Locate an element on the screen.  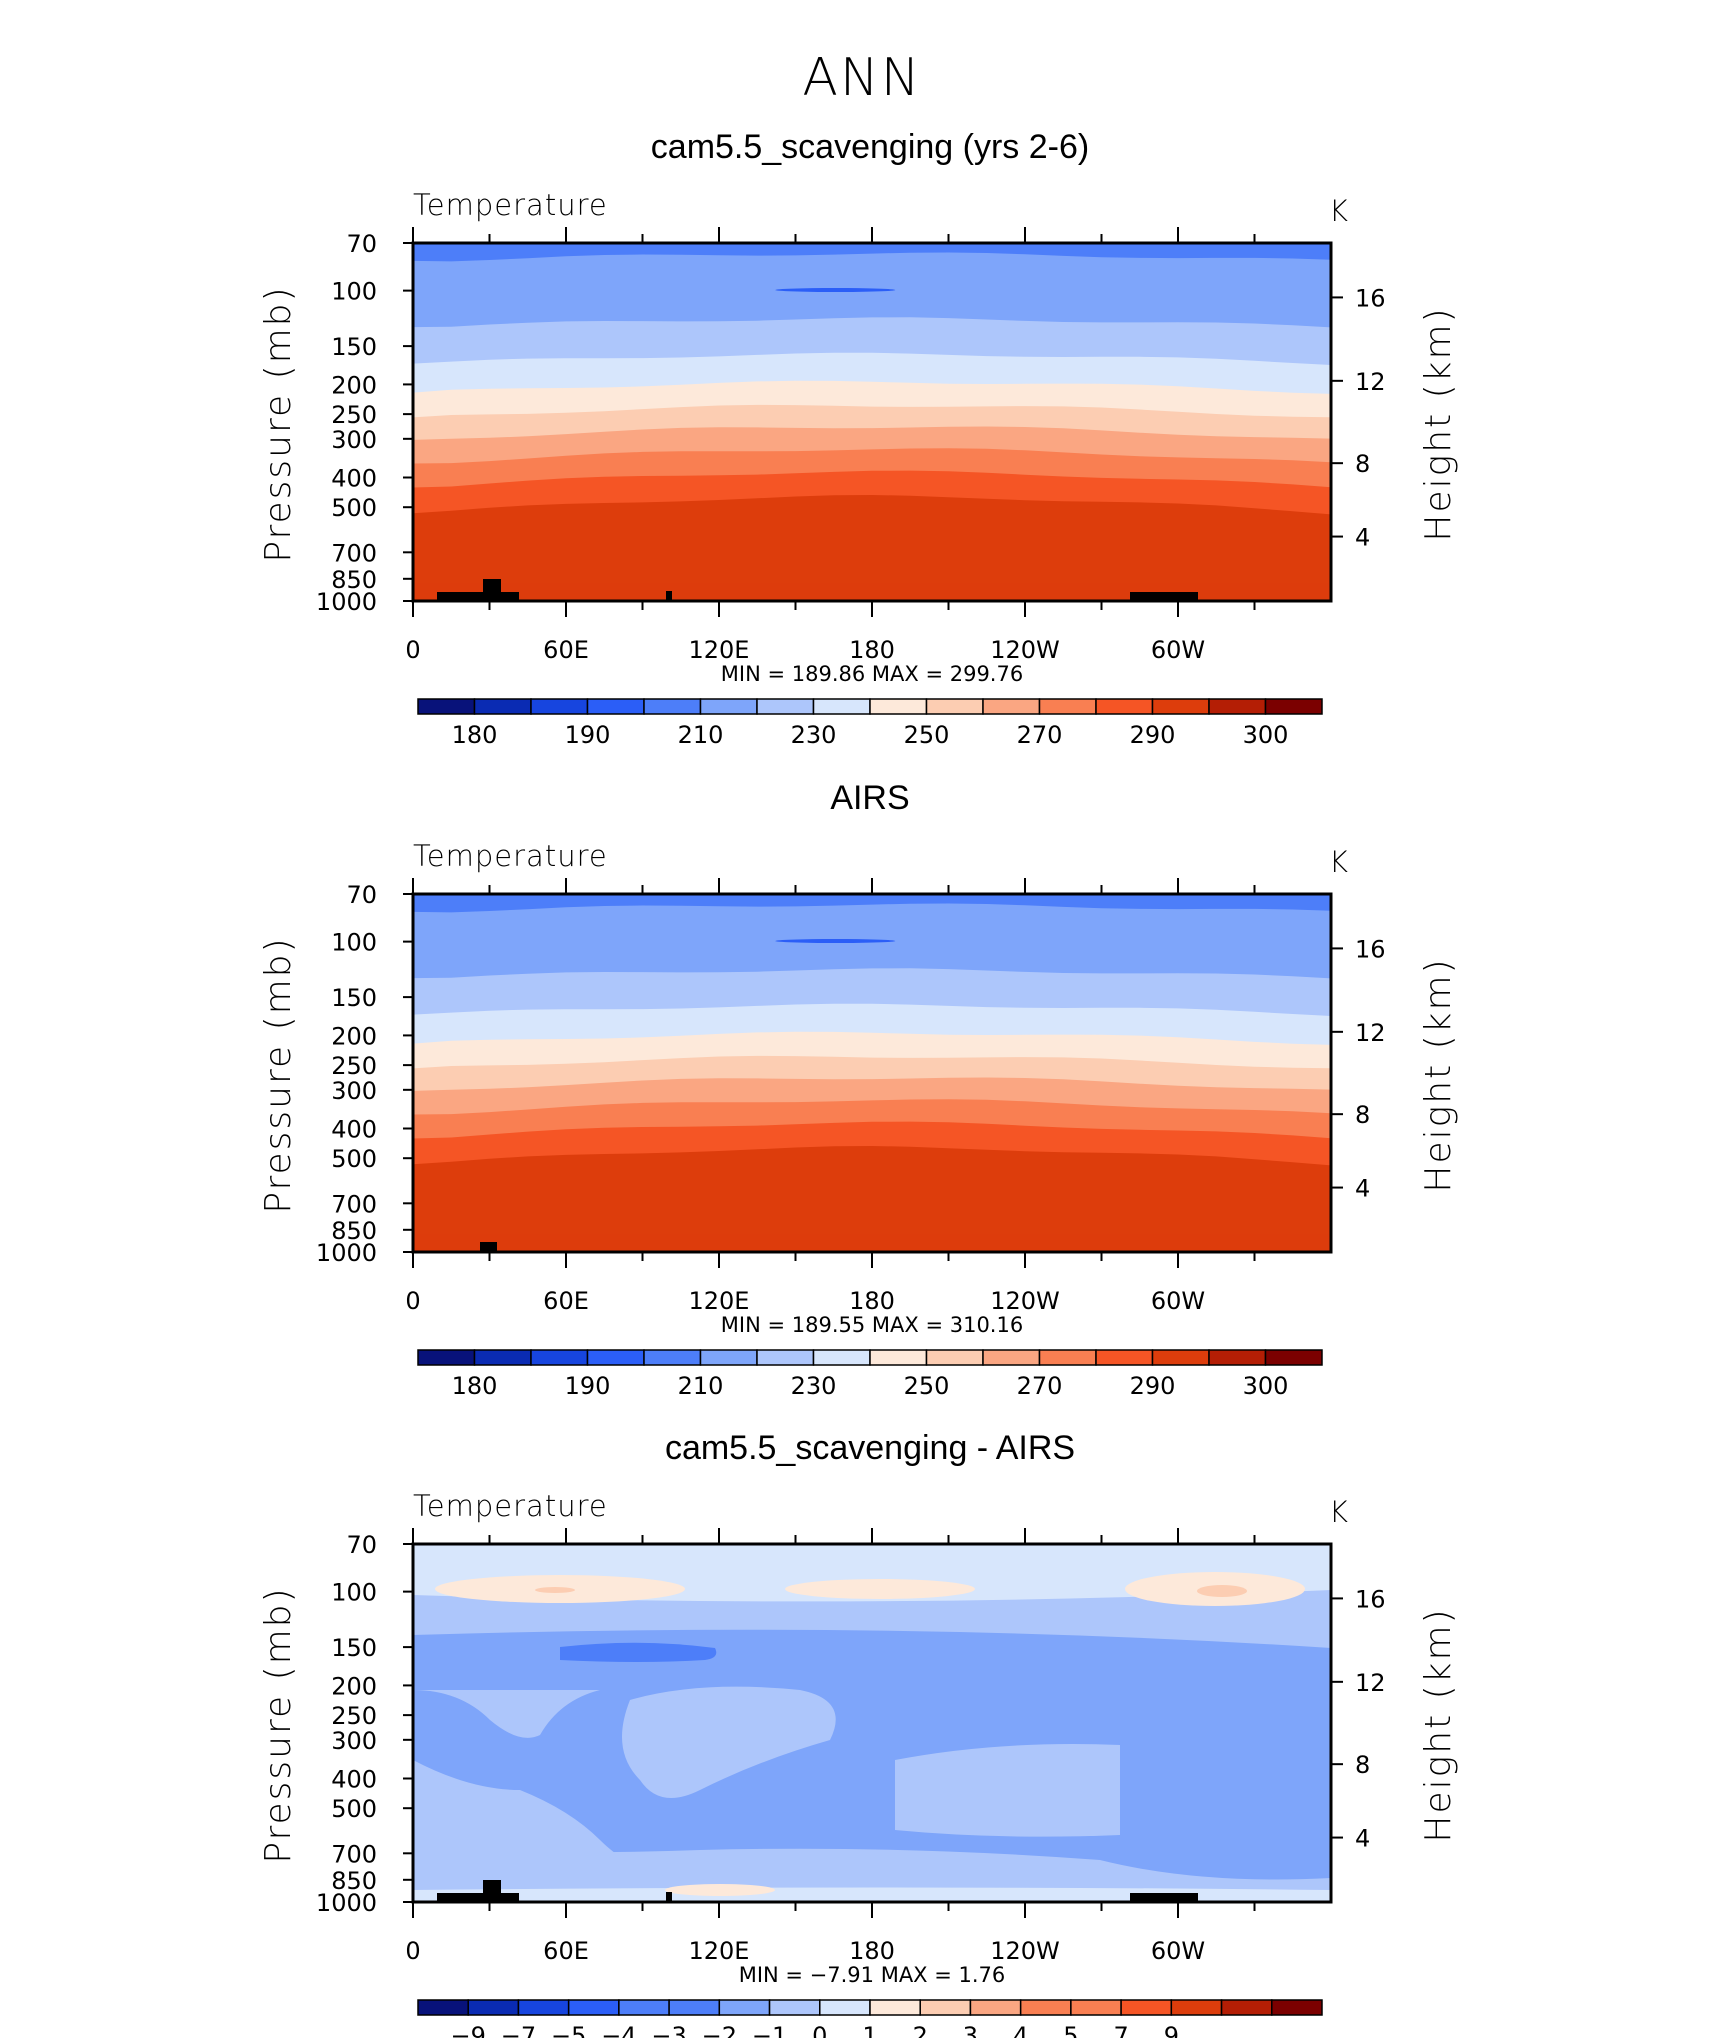
colorbar-label: 250 is located at coordinates (927, 735).